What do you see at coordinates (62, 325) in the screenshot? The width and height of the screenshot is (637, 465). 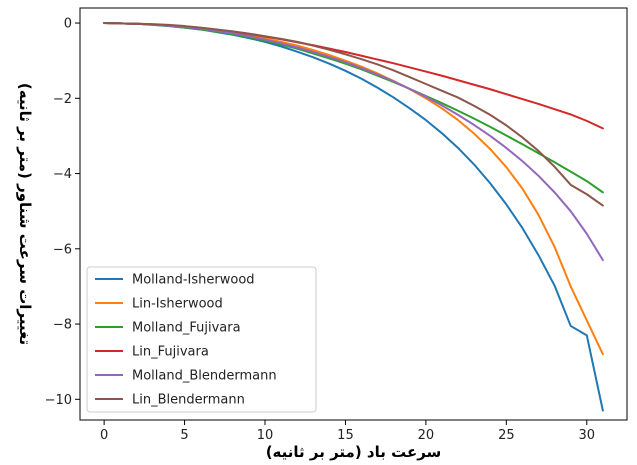 I see `y-tick-label: −8` at bounding box center [62, 325].